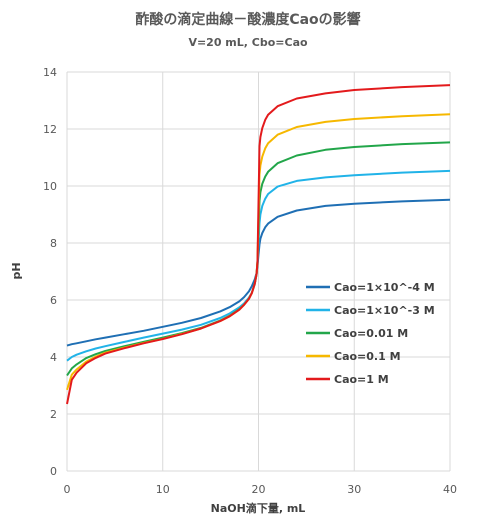 This screenshot has height=520, width=492. Describe the element at coordinates (450, 489) in the screenshot. I see `x-tick-label: 40` at that location.